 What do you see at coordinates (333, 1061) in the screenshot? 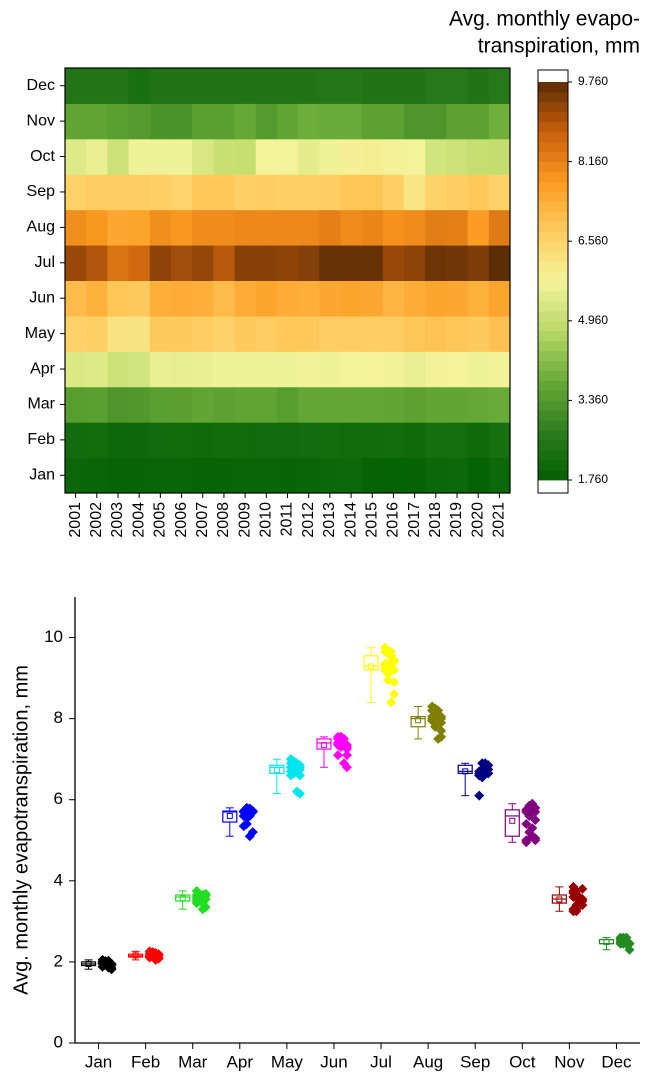
I see `x-tick-label: Jun` at bounding box center [333, 1061].